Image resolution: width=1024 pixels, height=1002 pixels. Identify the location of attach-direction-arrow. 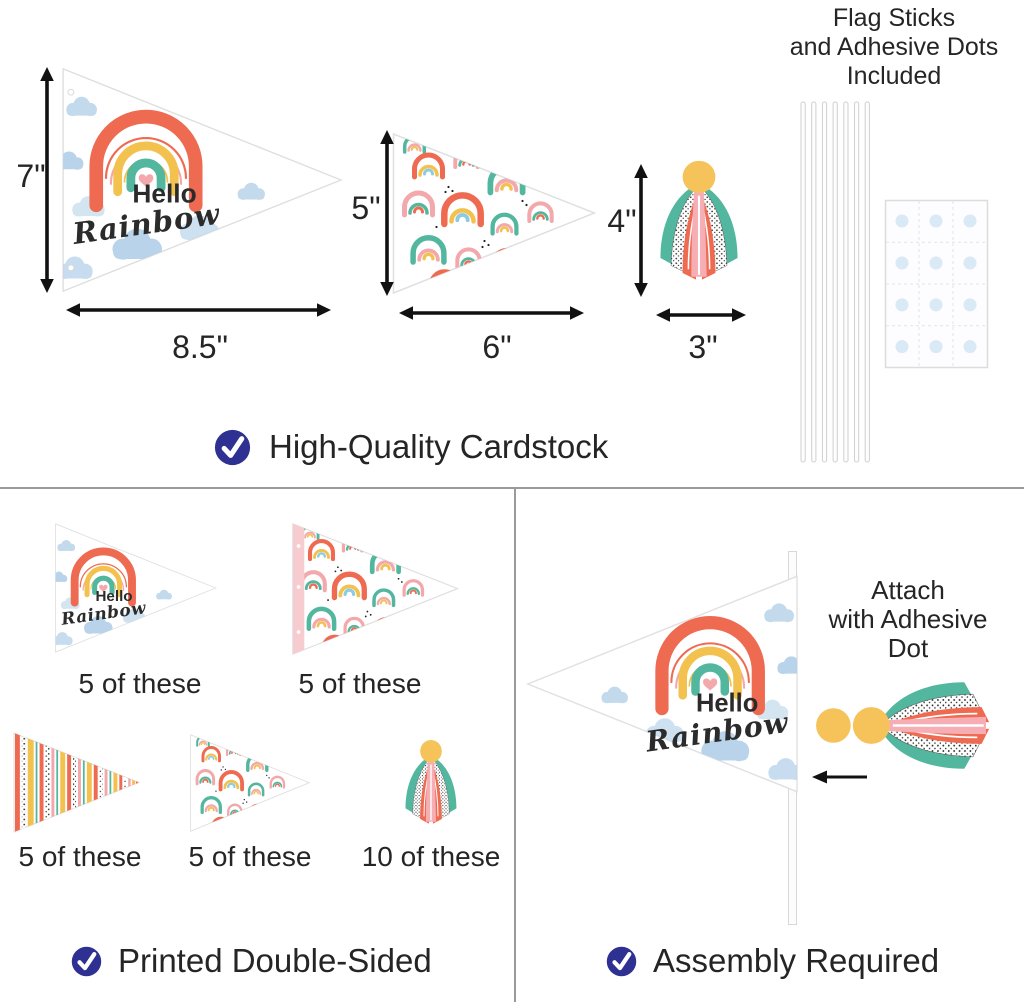
(839, 777).